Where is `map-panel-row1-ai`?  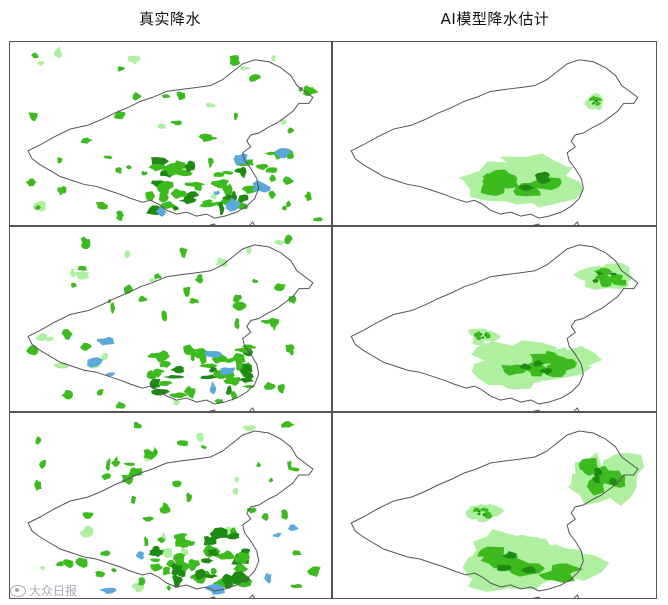
map-panel-row1-ai is located at coordinates (494, 133).